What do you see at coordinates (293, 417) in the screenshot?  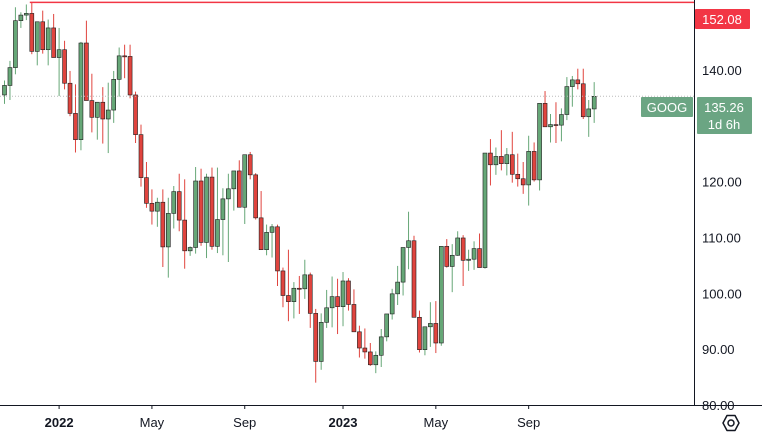 I see `time-axis: 2022 May Sep 2023 May Sep` at bounding box center [293, 417].